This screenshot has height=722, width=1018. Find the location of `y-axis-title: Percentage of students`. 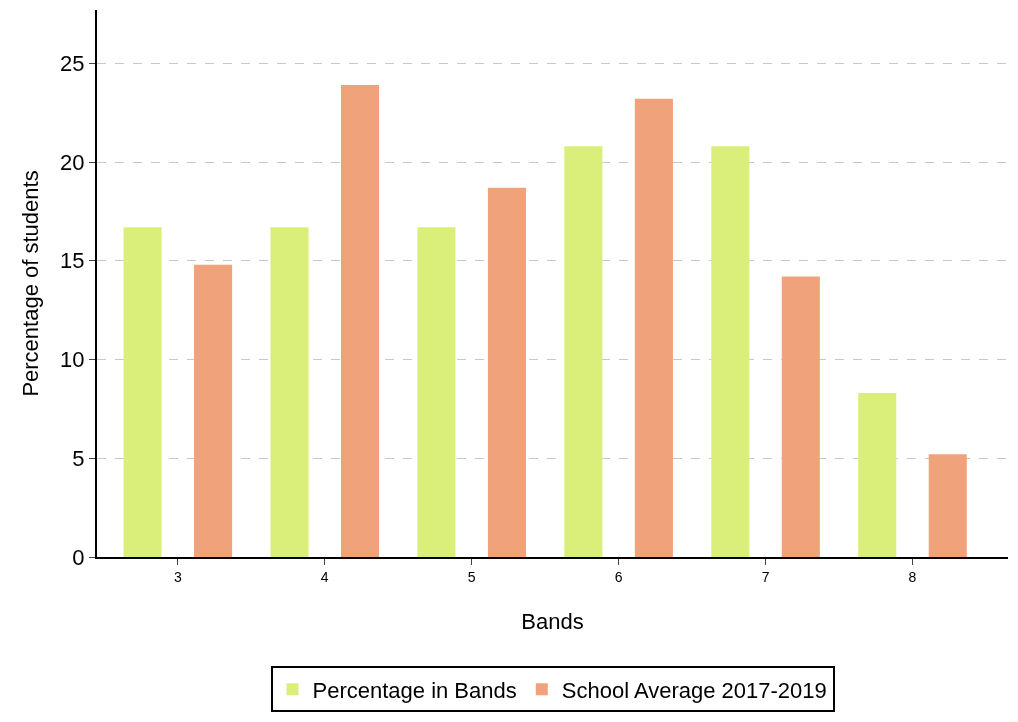

y-axis-title: Percentage of students is located at coordinates (31, 283).